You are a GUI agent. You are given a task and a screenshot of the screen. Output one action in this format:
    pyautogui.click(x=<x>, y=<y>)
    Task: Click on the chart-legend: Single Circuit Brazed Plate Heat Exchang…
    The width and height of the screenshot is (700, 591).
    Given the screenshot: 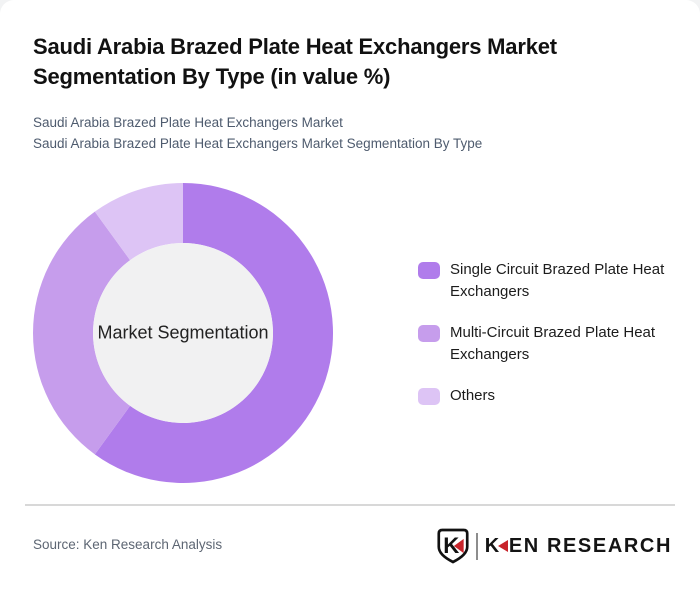 What is the action you would take?
    pyautogui.click(x=554, y=342)
    